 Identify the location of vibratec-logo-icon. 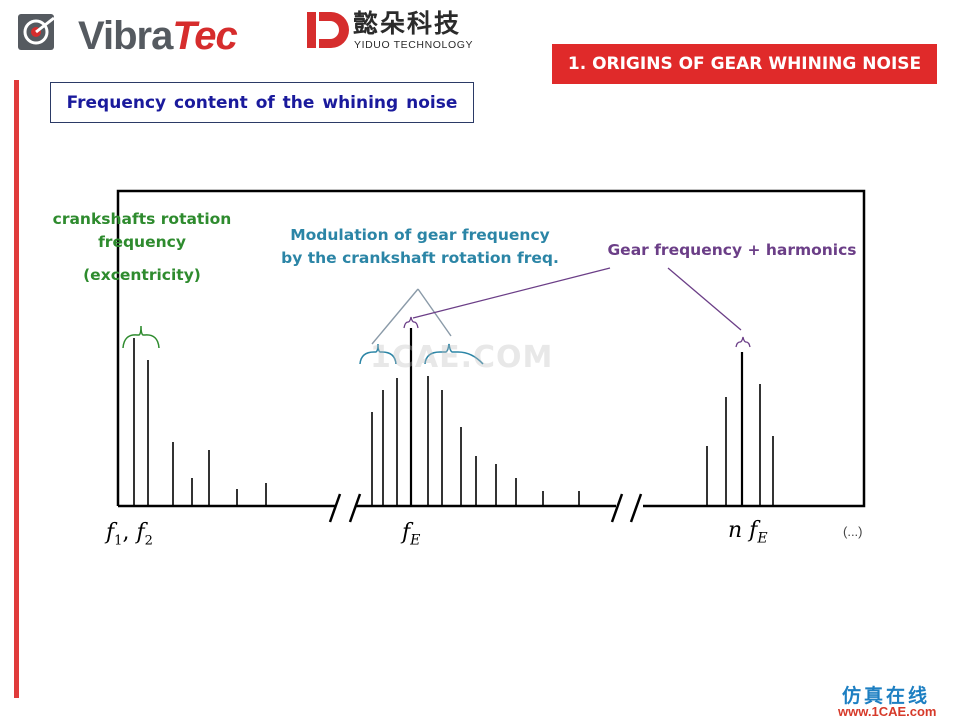
(36, 32).